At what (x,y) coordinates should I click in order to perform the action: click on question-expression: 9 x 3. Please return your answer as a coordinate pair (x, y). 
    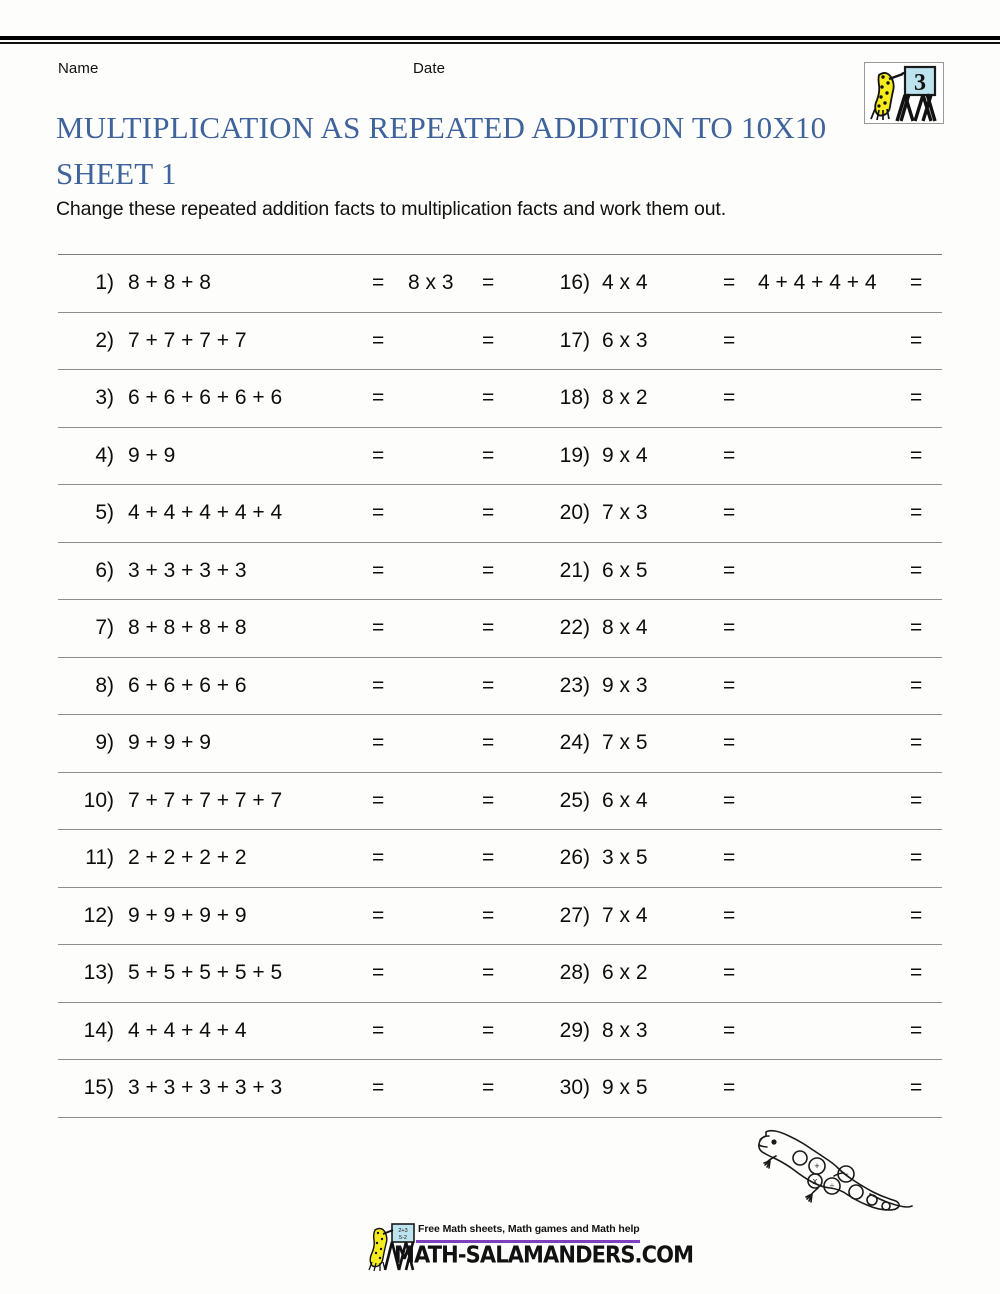
    Looking at the image, I should click on (625, 685).